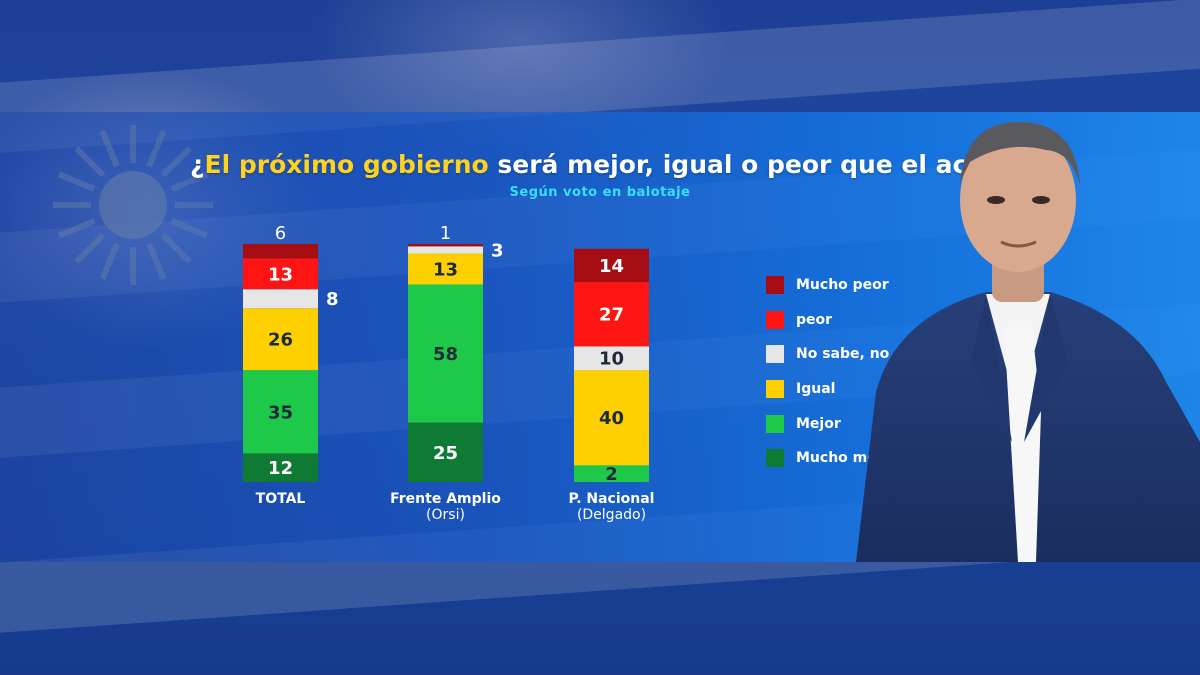 This screenshot has height=675, width=1200. I want to click on category-label: Frente Amplio, so click(445, 499).